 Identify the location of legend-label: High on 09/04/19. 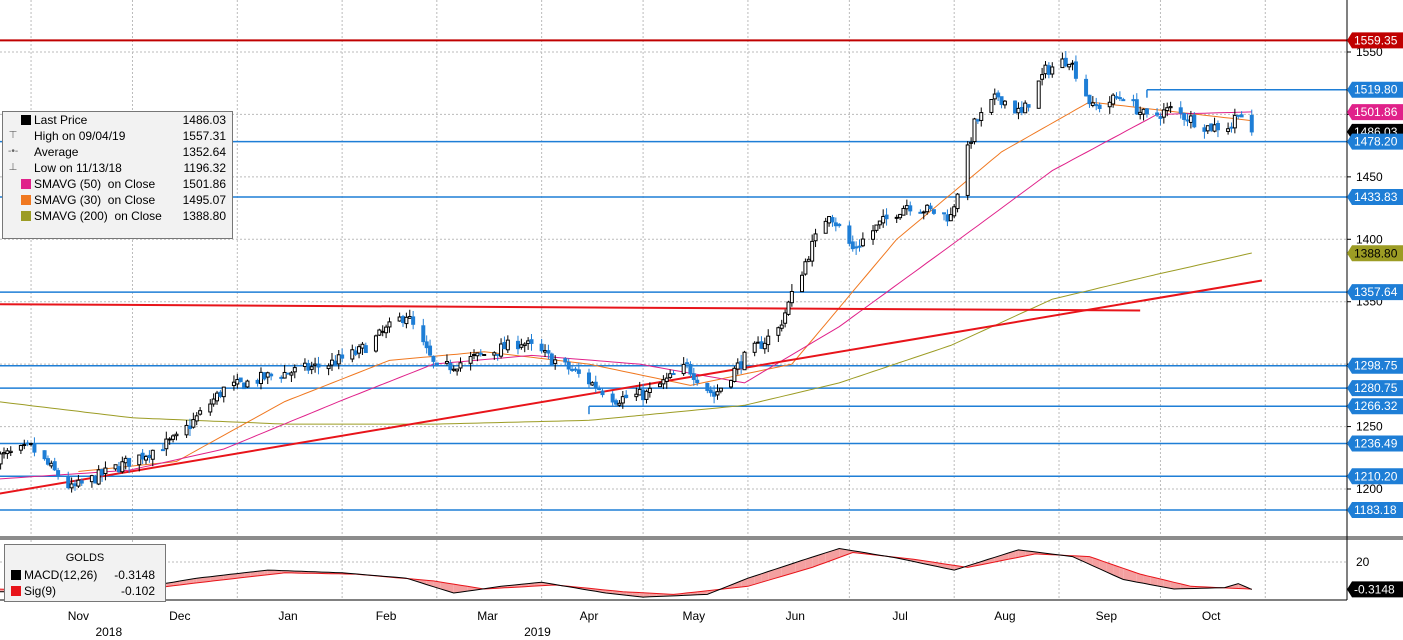
(80, 136).